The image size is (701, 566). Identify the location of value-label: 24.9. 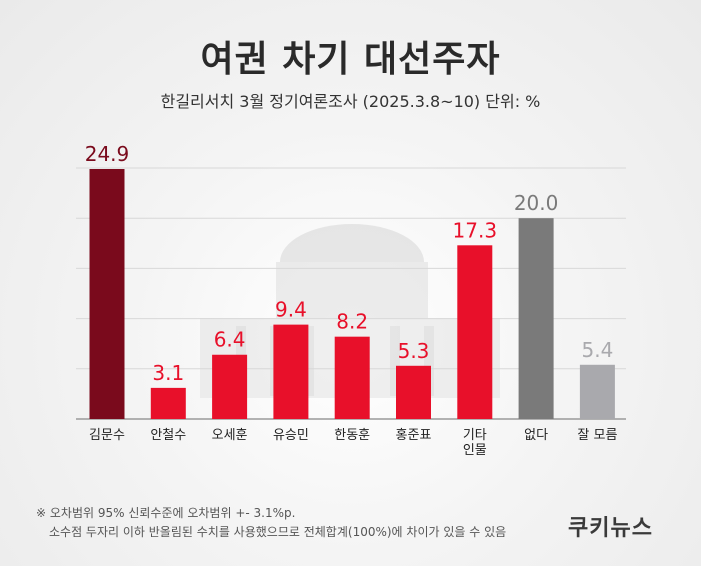
(107, 154).